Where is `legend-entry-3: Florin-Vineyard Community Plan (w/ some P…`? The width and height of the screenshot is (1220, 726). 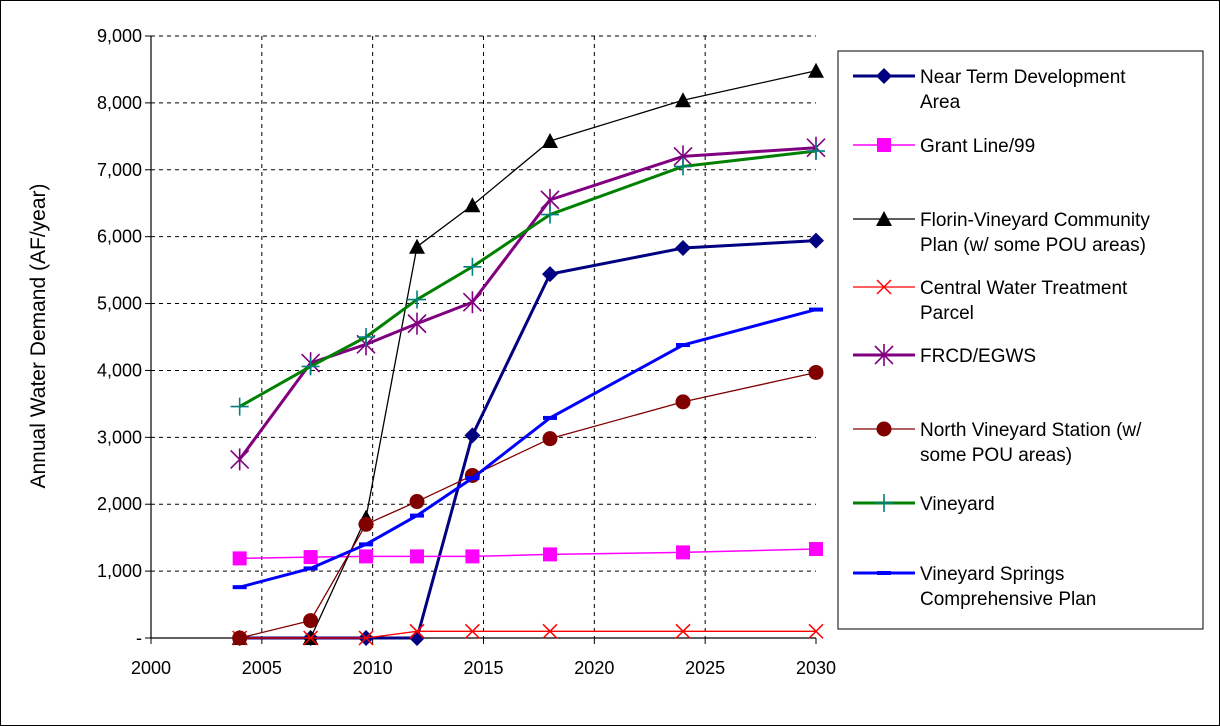 legend-entry-3: Florin-Vineyard Community Plan (w/ some P… is located at coordinates (1001, 233).